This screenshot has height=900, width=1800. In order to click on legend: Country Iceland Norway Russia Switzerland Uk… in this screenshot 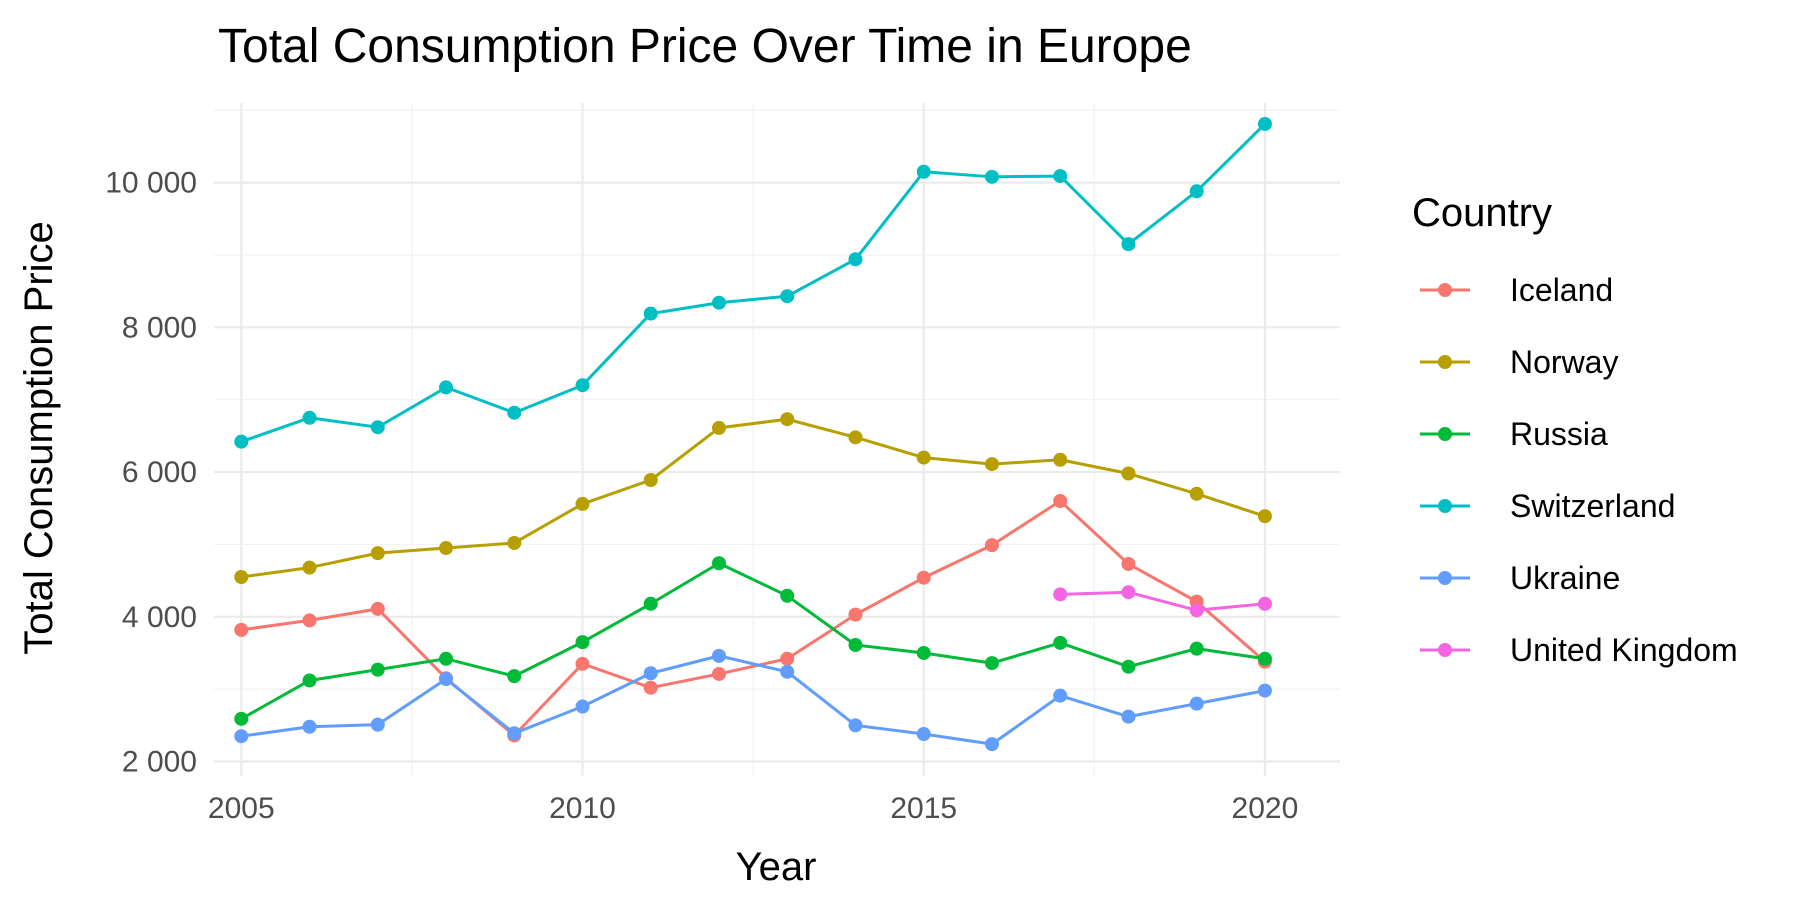, I will do `click(1575, 429)`.